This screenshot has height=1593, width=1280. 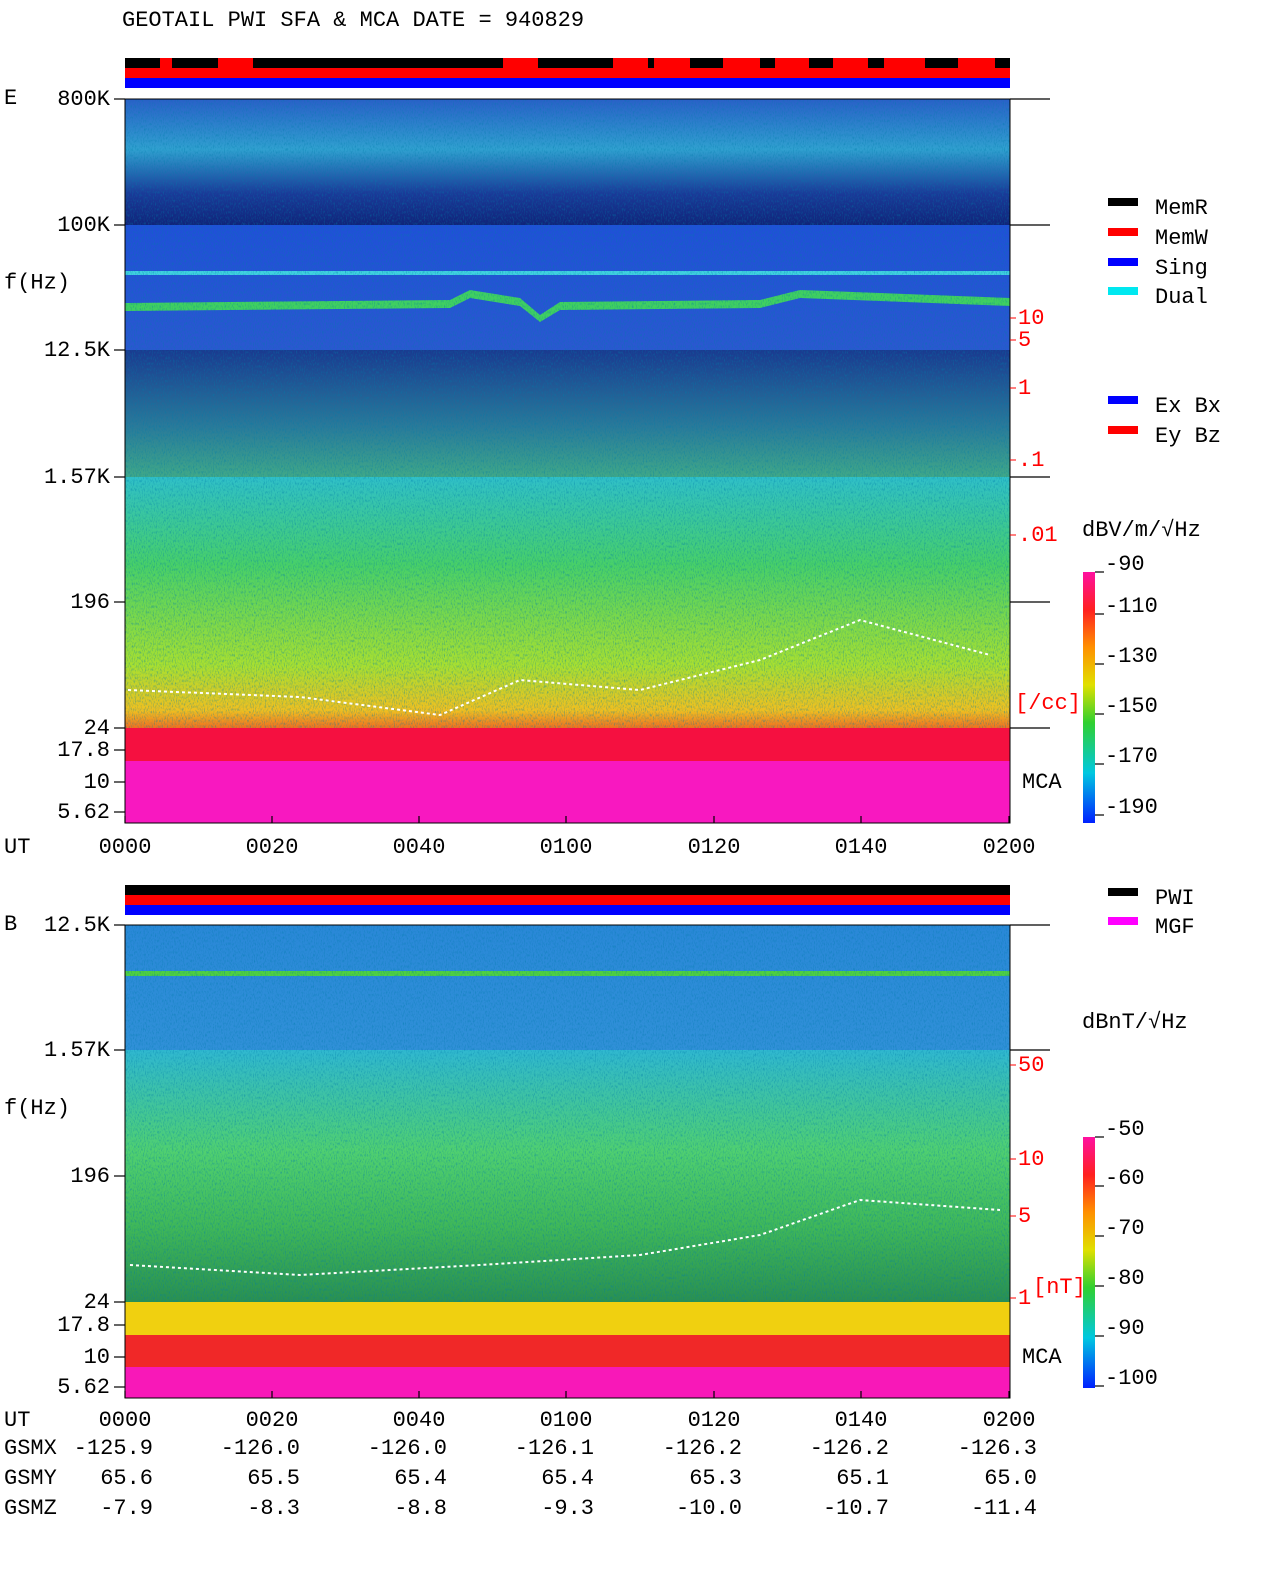 What do you see at coordinates (10, 98) in the screenshot?
I see `panel-label: E` at bounding box center [10, 98].